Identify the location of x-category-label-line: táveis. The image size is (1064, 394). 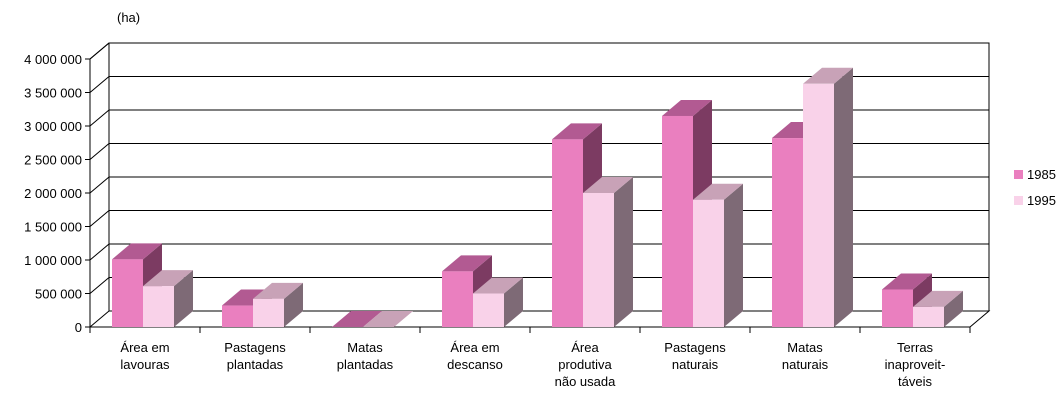
(915, 381).